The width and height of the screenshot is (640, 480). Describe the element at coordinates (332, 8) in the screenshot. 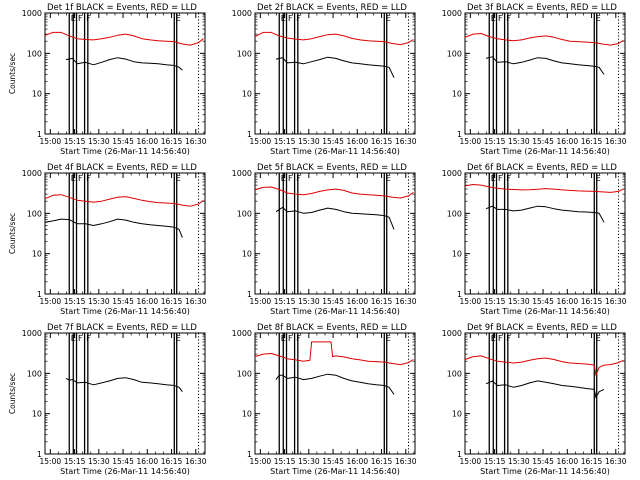

I see `panel-title: Det 2f BLACK = Events, RED = LLD` at that location.